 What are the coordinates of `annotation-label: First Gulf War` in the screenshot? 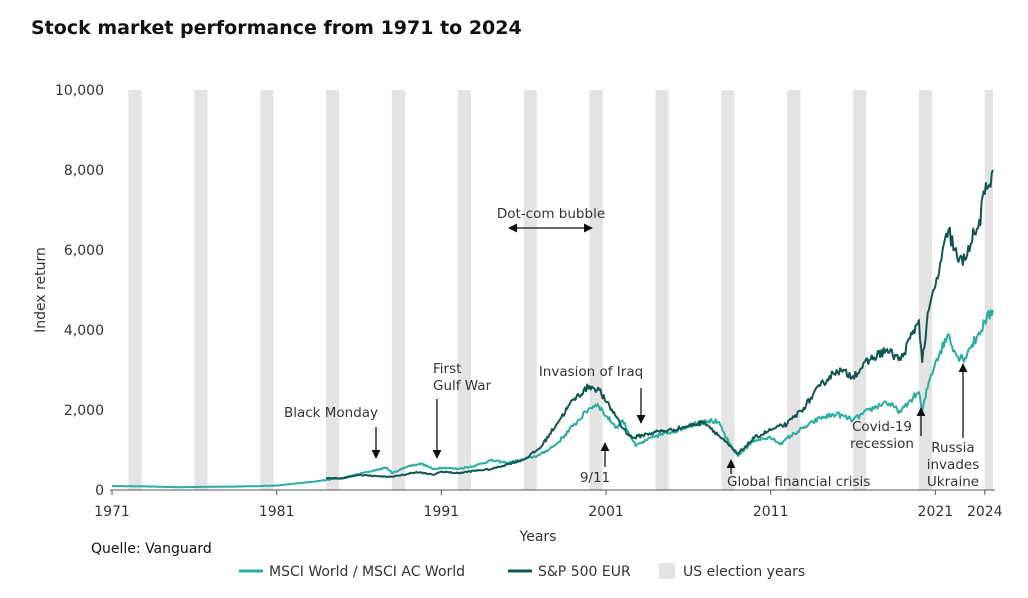 It's located at (462, 377).